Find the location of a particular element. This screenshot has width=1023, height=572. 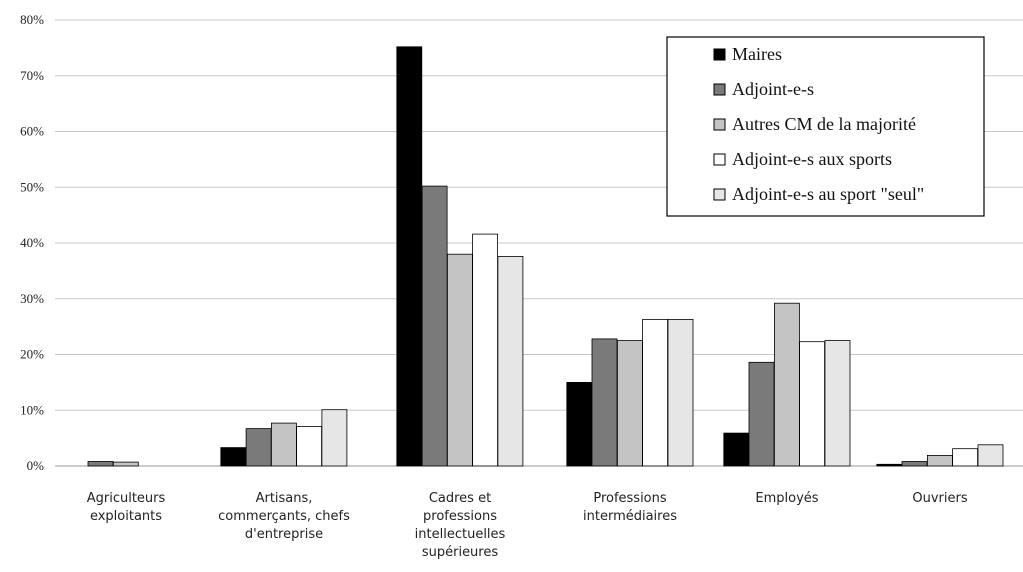

y-tick-label: 80% is located at coordinates (32, 19).